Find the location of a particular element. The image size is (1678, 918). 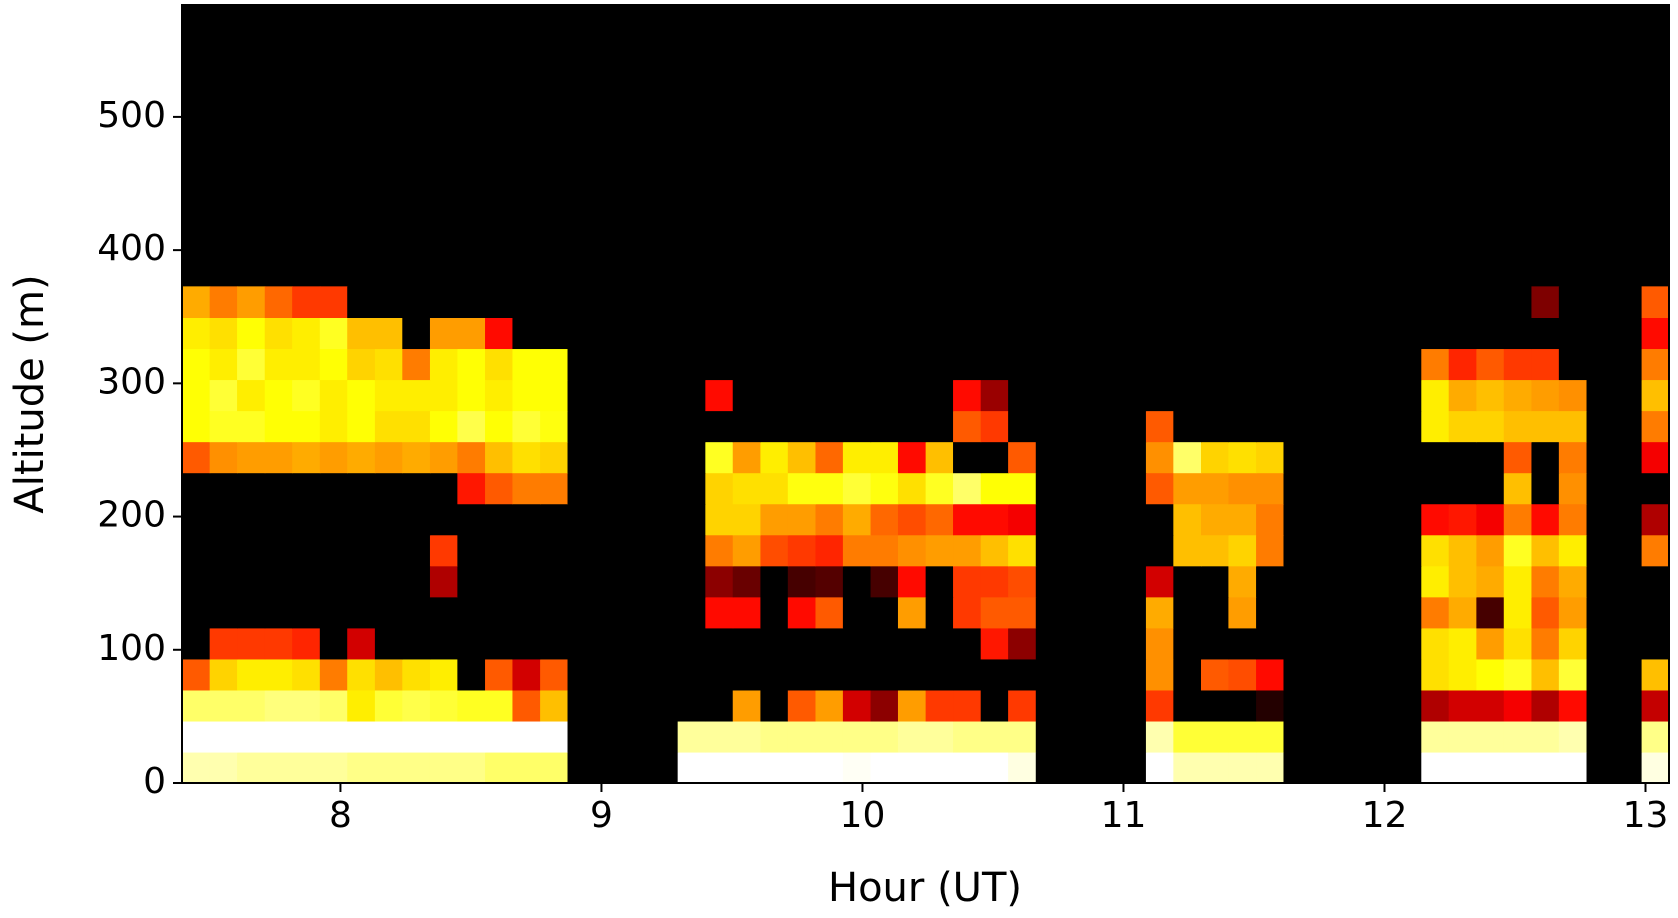

x-tick-label: 11 is located at coordinates (1124, 815).